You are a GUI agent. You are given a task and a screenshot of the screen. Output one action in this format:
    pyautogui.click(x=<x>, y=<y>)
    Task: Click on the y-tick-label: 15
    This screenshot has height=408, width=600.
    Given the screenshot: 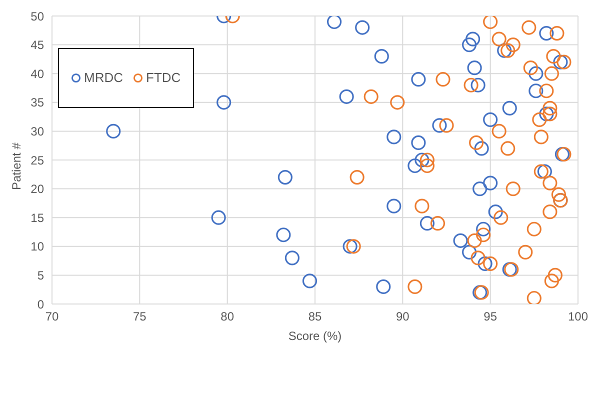 What is the action you would take?
    pyautogui.click(x=37, y=217)
    